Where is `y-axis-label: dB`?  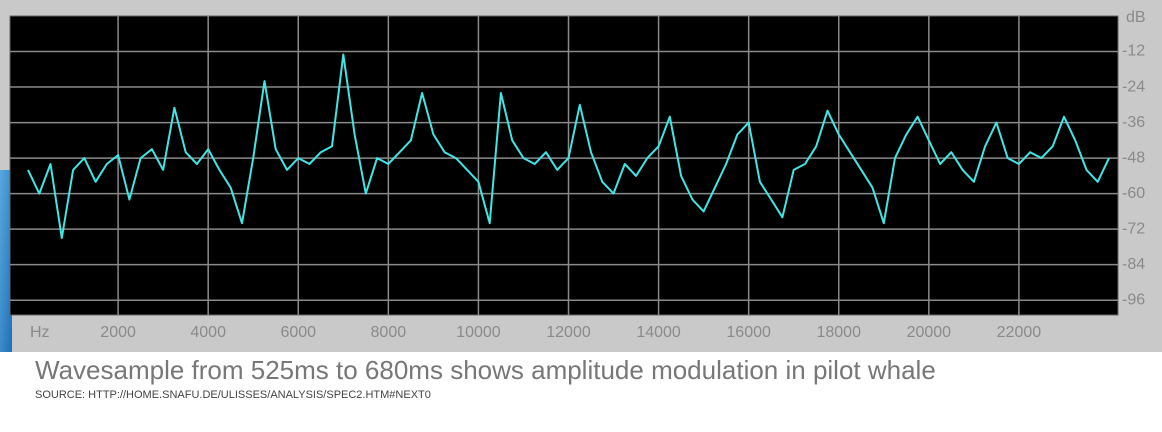 y-axis-label: dB is located at coordinates (1136, 17).